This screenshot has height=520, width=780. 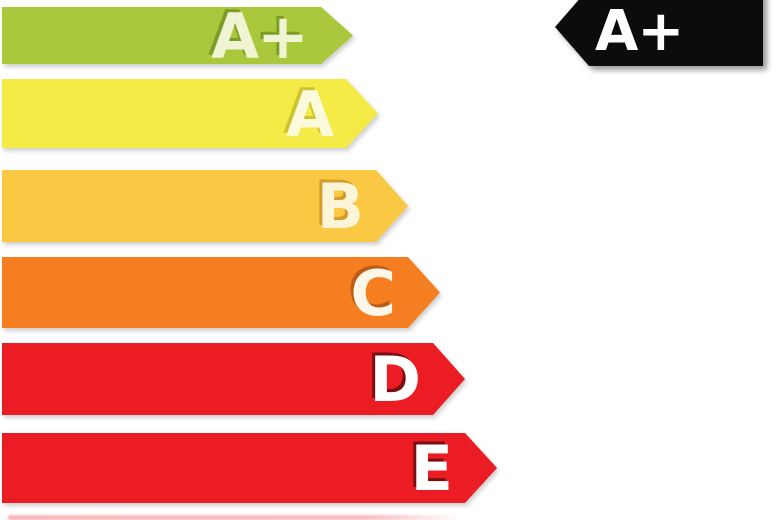 I want to click on current-rating-pointer: A+, so click(x=659, y=33).